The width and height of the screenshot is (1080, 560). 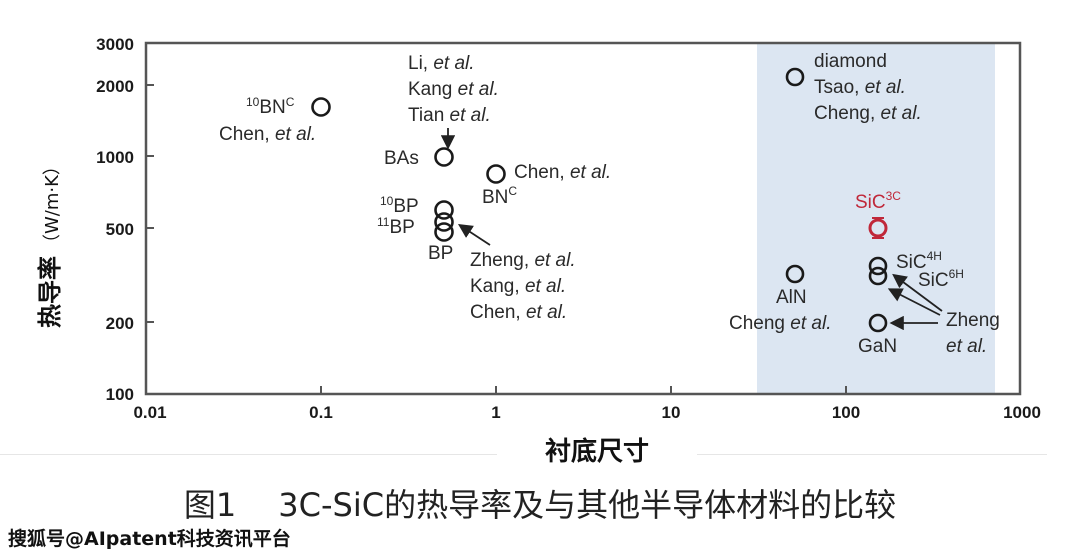 What do you see at coordinates (671, 412) in the screenshot?
I see `x-tick-10: 10` at bounding box center [671, 412].